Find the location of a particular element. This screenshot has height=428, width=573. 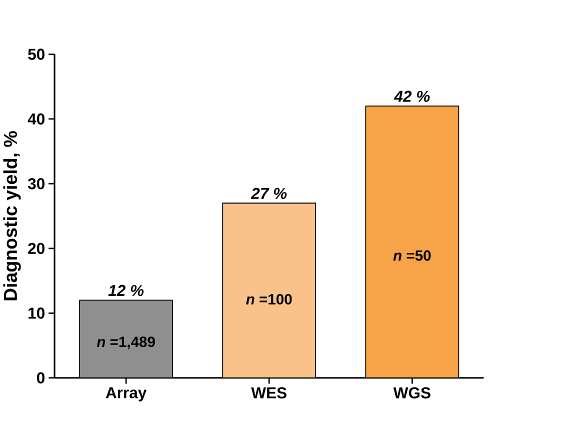

annotation: n =100 is located at coordinates (269, 299).